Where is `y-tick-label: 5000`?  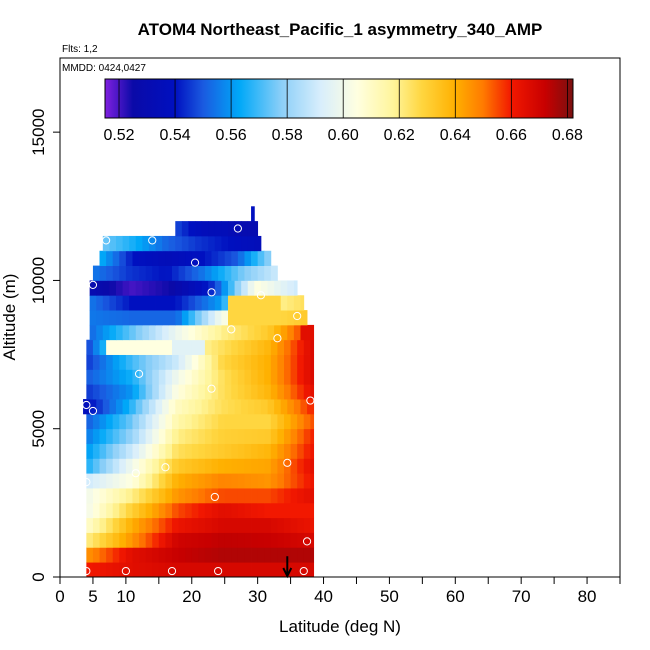
y-tick-label: 5000 is located at coordinates (38, 429).